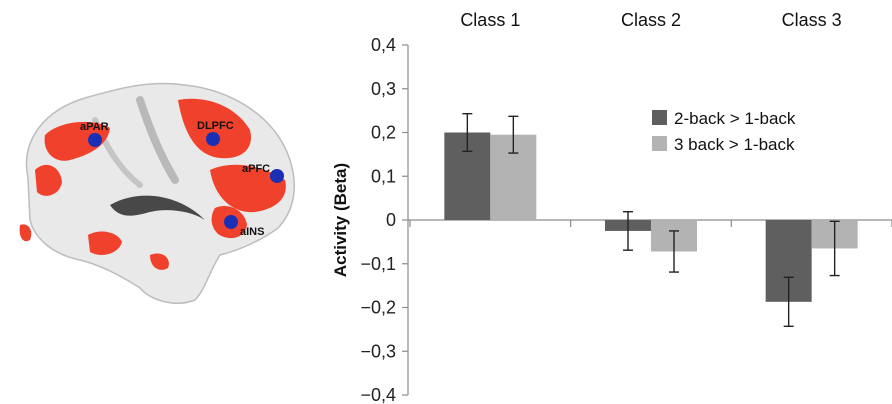 The height and width of the screenshot is (404, 892). Describe the element at coordinates (812, 20) in the screenshot. I see `category-label: Class 3` at that location.